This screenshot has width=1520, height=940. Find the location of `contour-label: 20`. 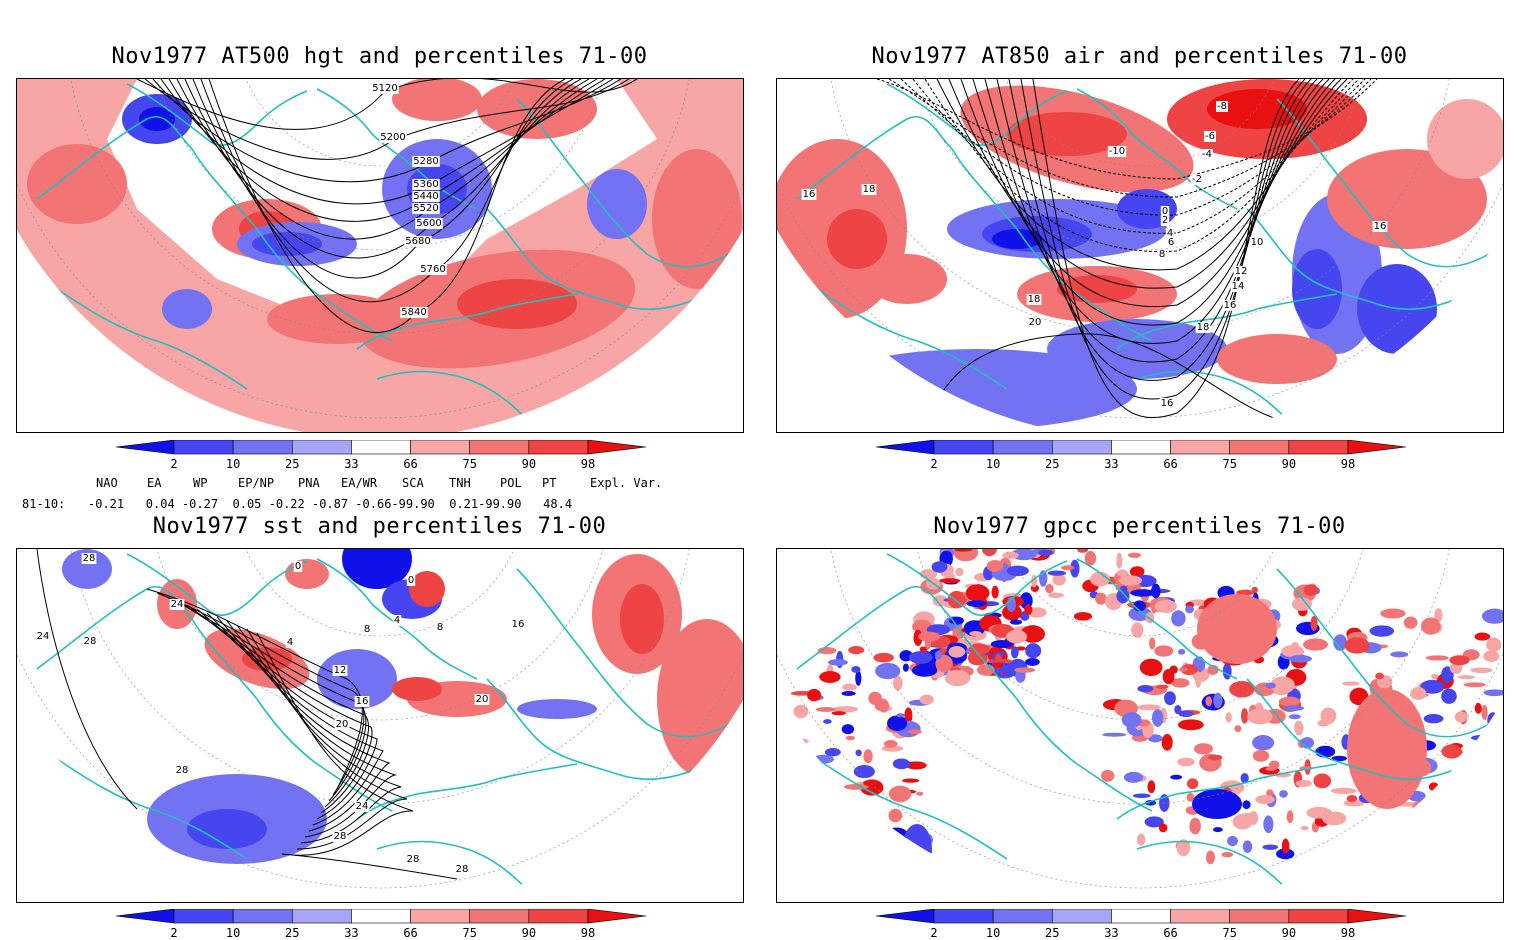

contour-label: 20 is located at coordinates (342, 724).